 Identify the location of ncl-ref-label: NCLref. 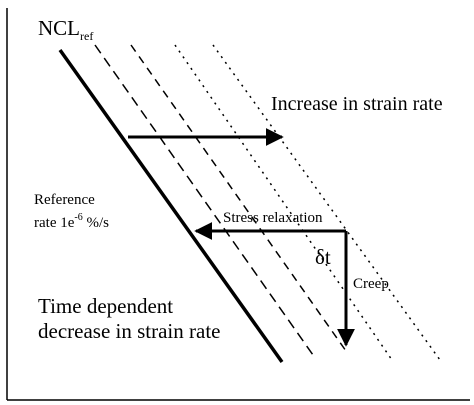
(65, 29).